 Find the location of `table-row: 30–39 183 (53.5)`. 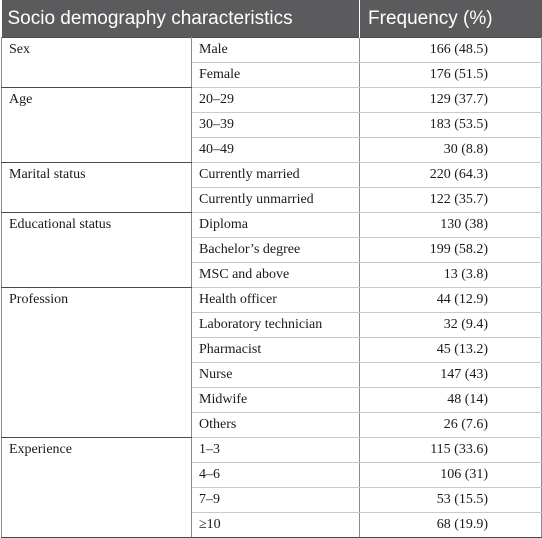

table-row: 30–39 183 (53.5) is located at coordinates (272, 125).